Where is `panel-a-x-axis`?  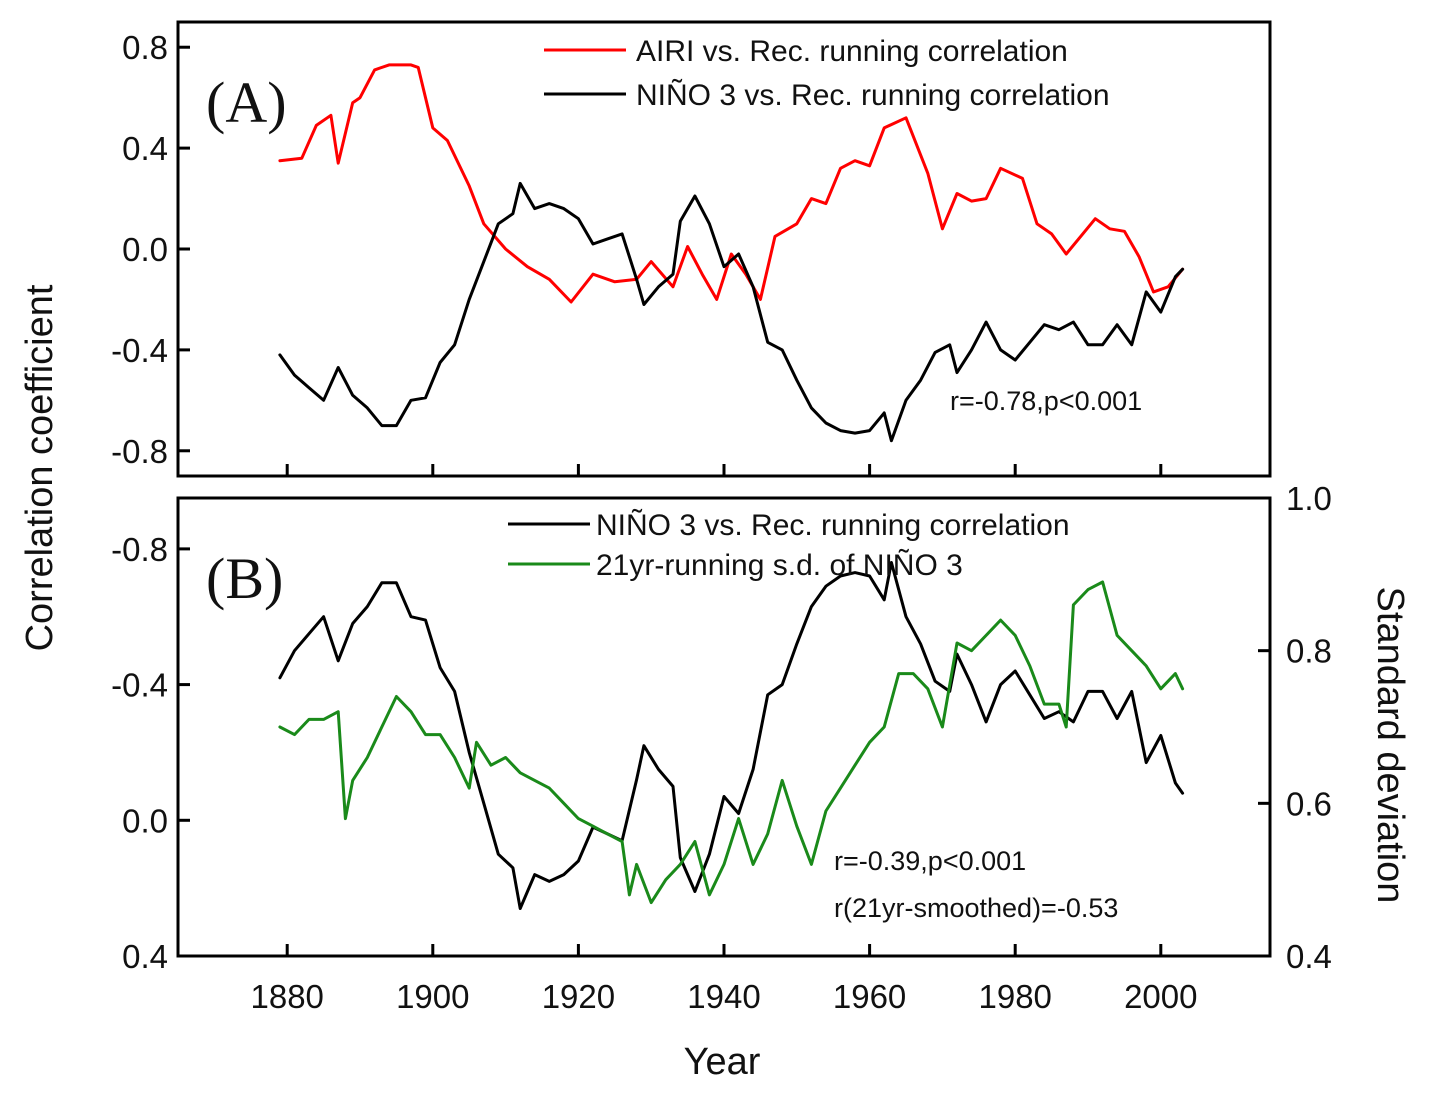 panel-a-x-axis is located at coordinates (724, 470).